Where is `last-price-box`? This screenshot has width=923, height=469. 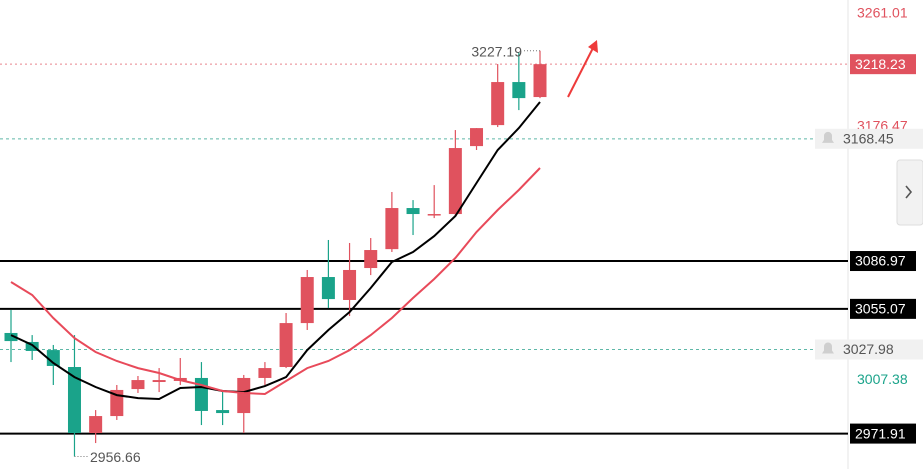
last-price-box is located at coordinates (883, 64).